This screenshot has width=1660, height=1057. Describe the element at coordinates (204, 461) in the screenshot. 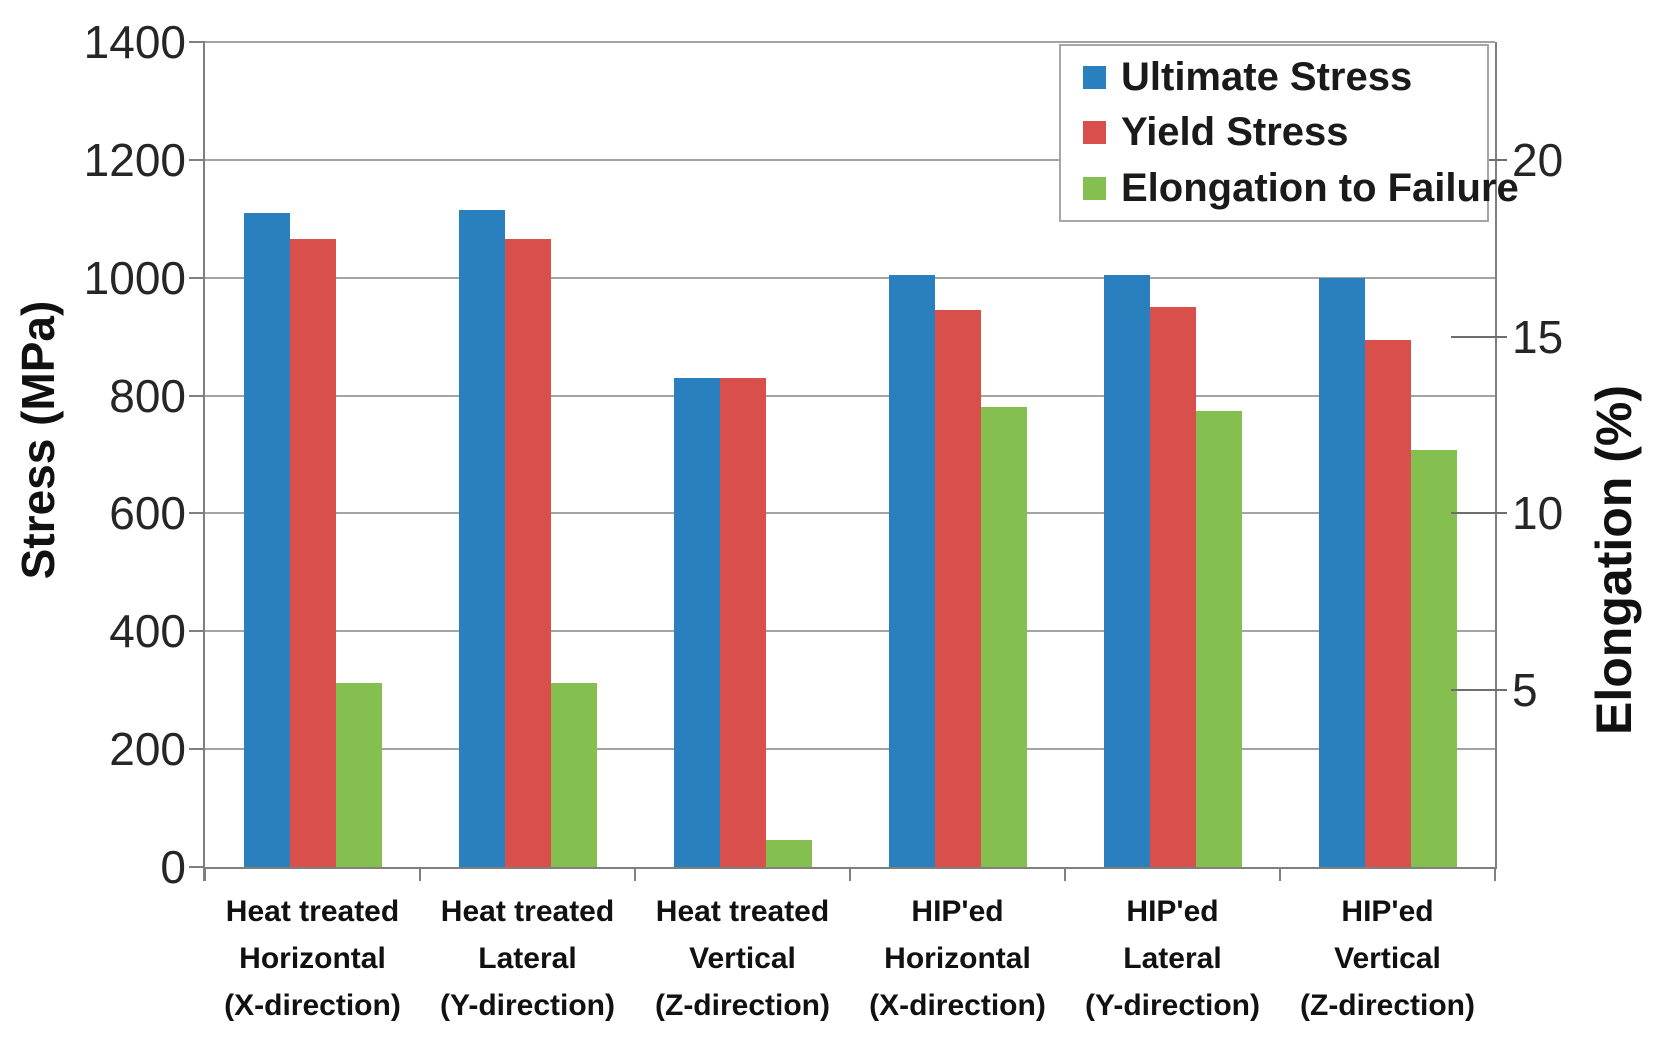

I see `left-axis-line` at that location.